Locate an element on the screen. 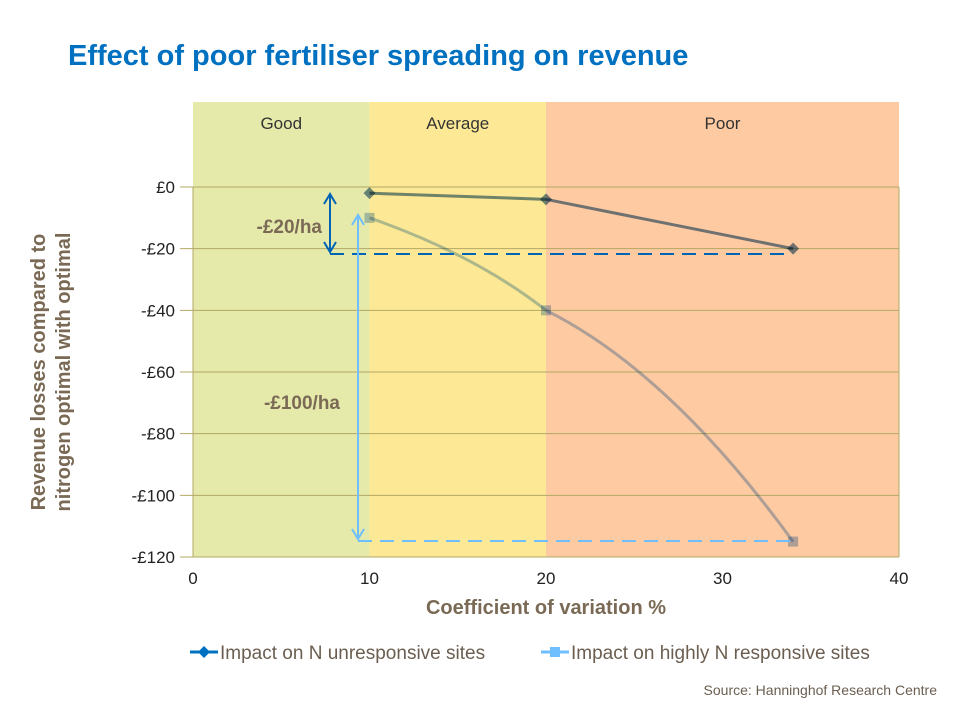  x-tick-label: 0 is located at coordinates (192, 578).